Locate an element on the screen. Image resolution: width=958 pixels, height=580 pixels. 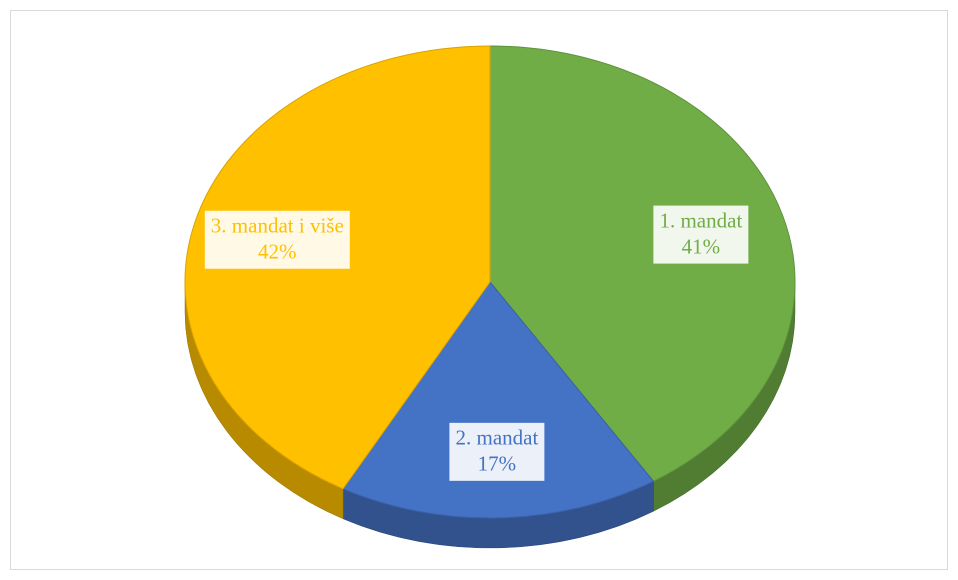
data-label-category: 3. mandat i više is located at coordinates (277, 226).